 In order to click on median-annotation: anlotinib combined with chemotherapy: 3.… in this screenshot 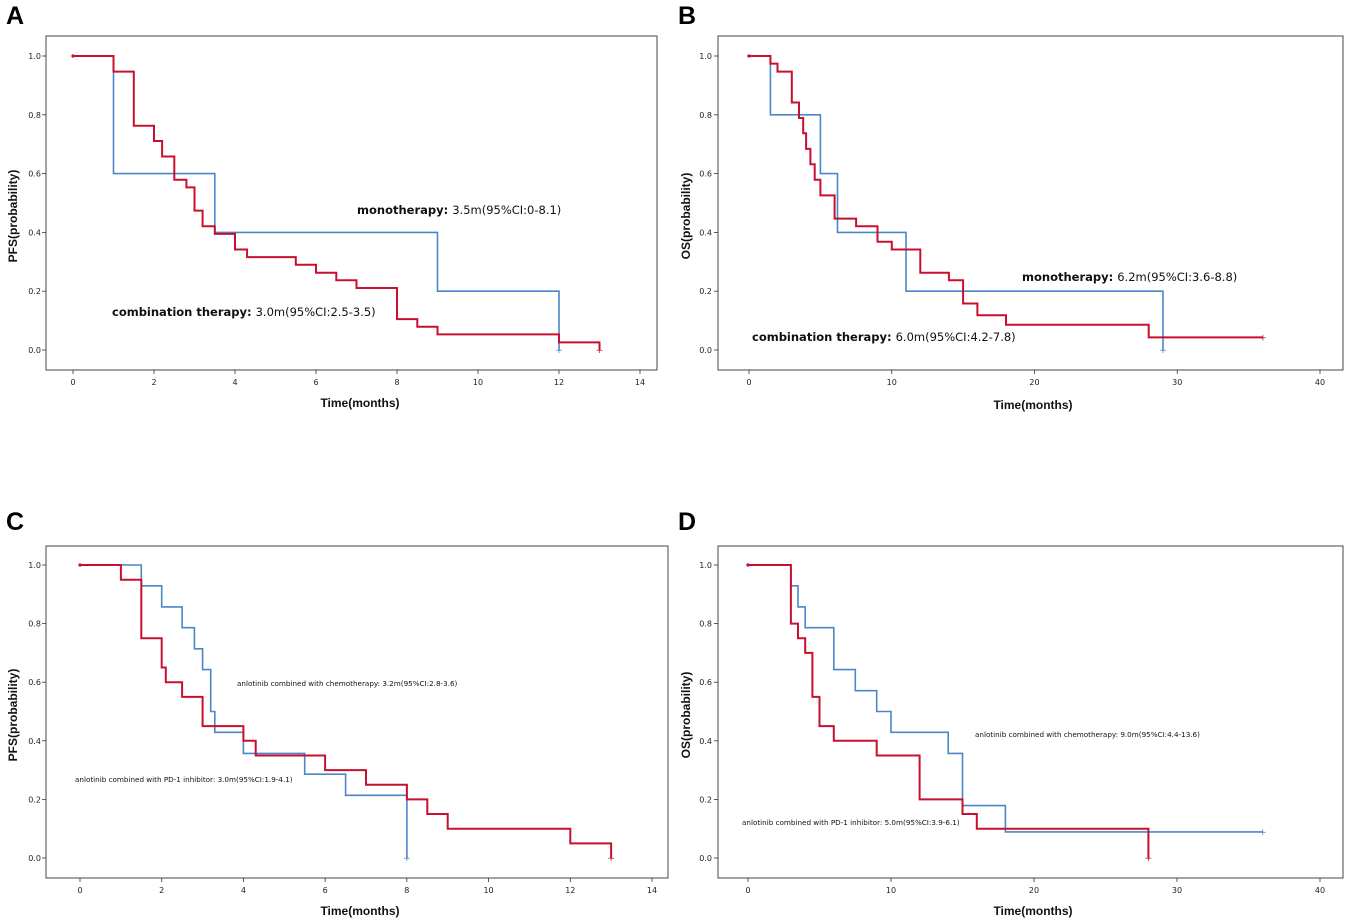, I will do `click(347, 683)`.